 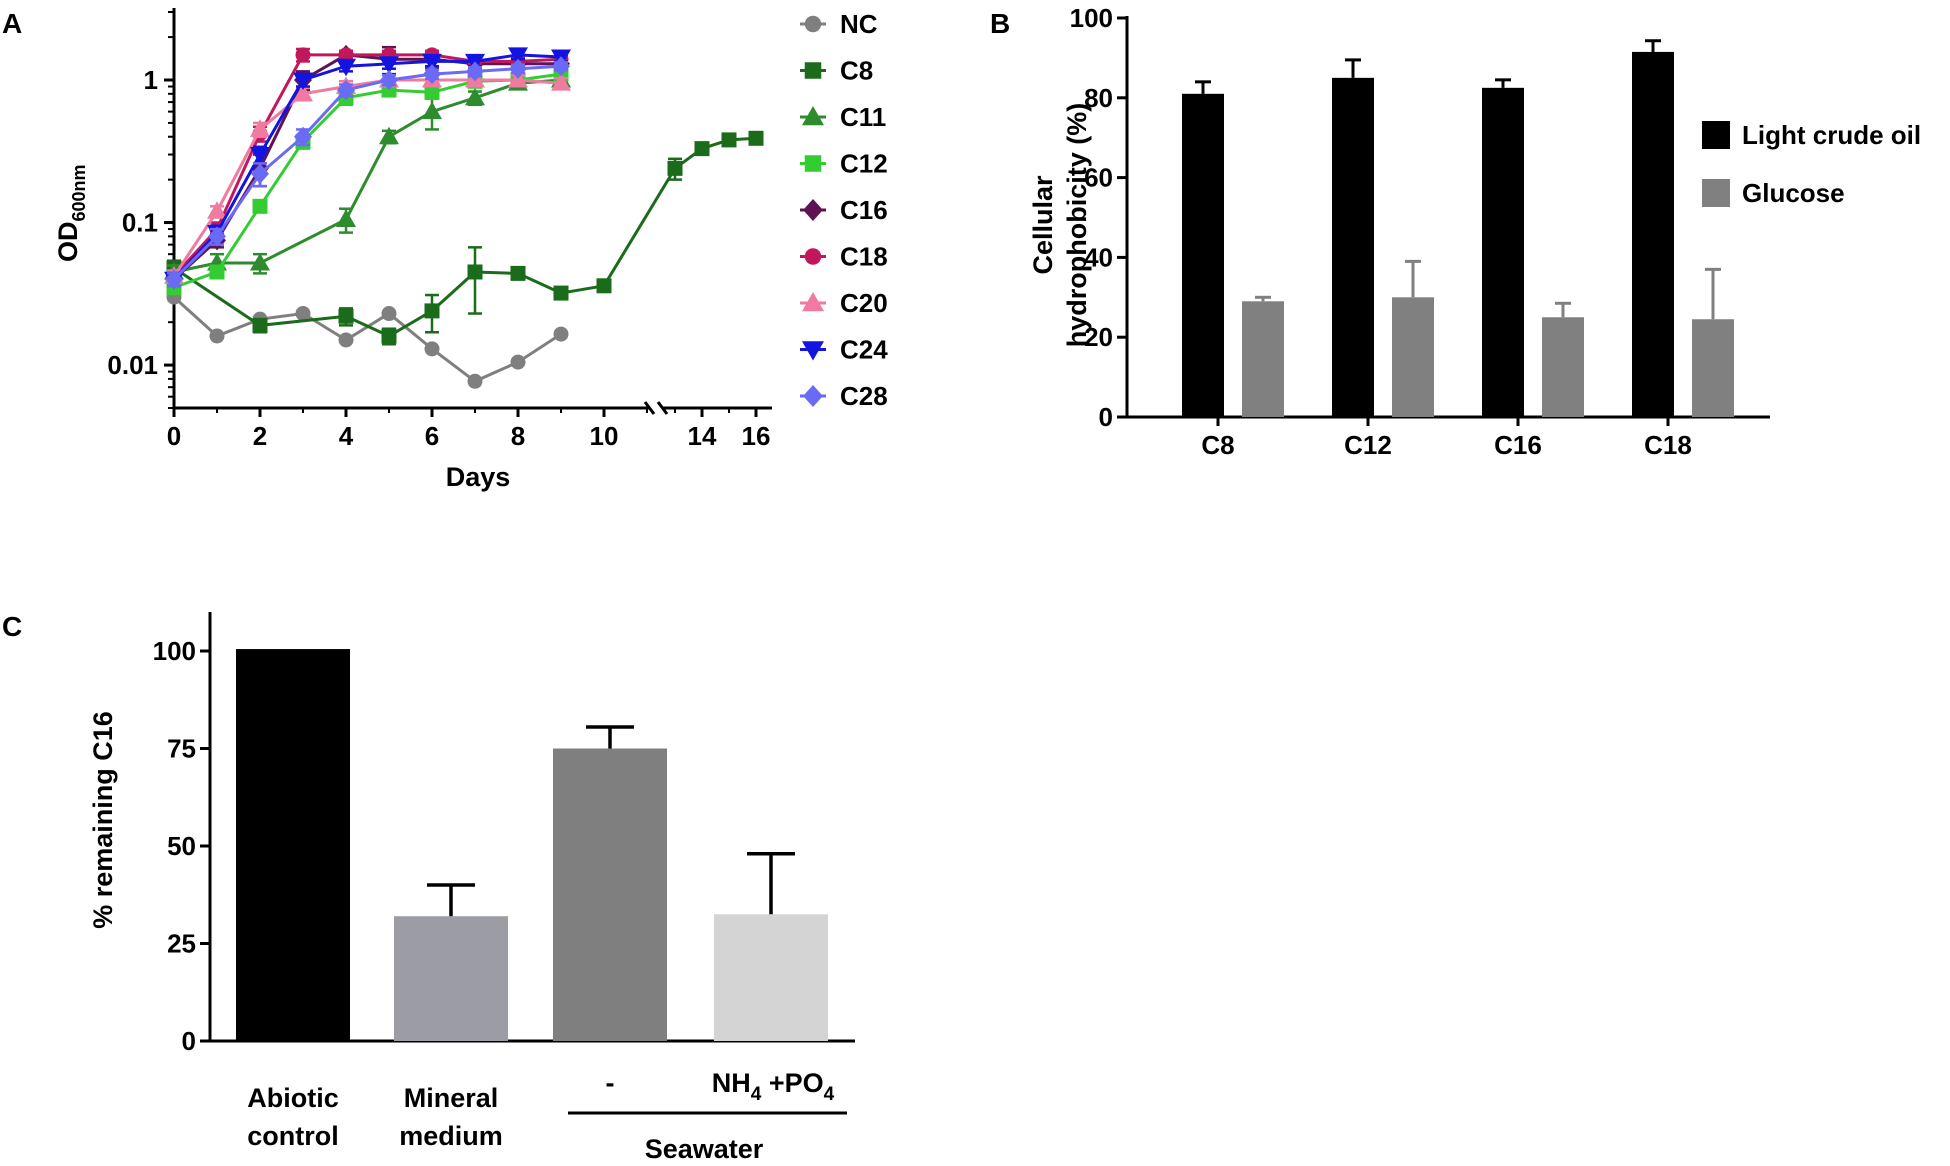 What do you see at coordinates (181, 749) in the screenshot?
I see `panel-c-y-tick-label: 75` at bounding box center [181, 749].